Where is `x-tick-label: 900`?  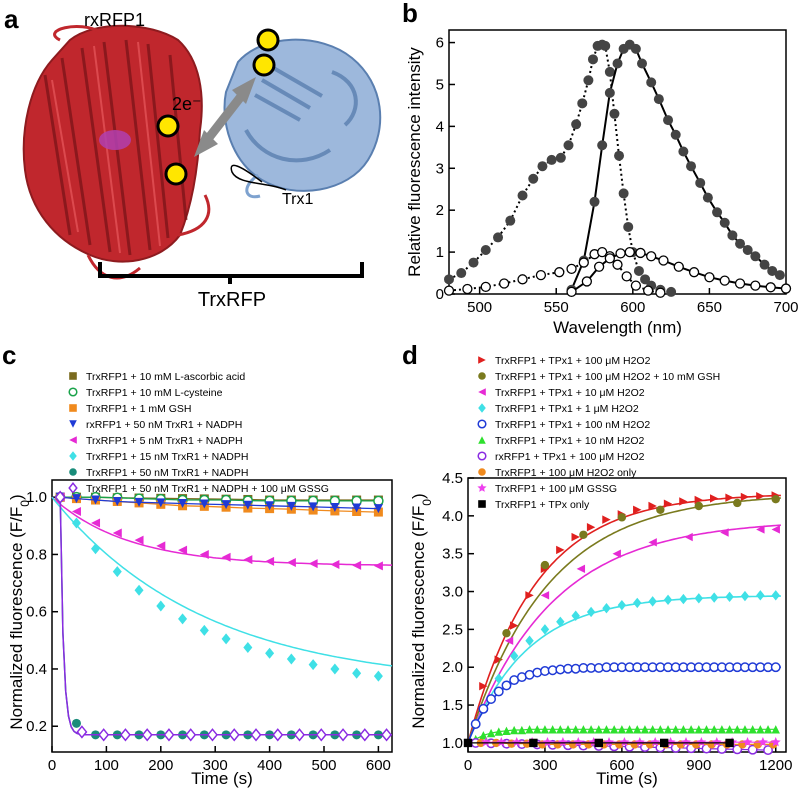 x-tick-label: 900 is located at coordinates (698, 765).